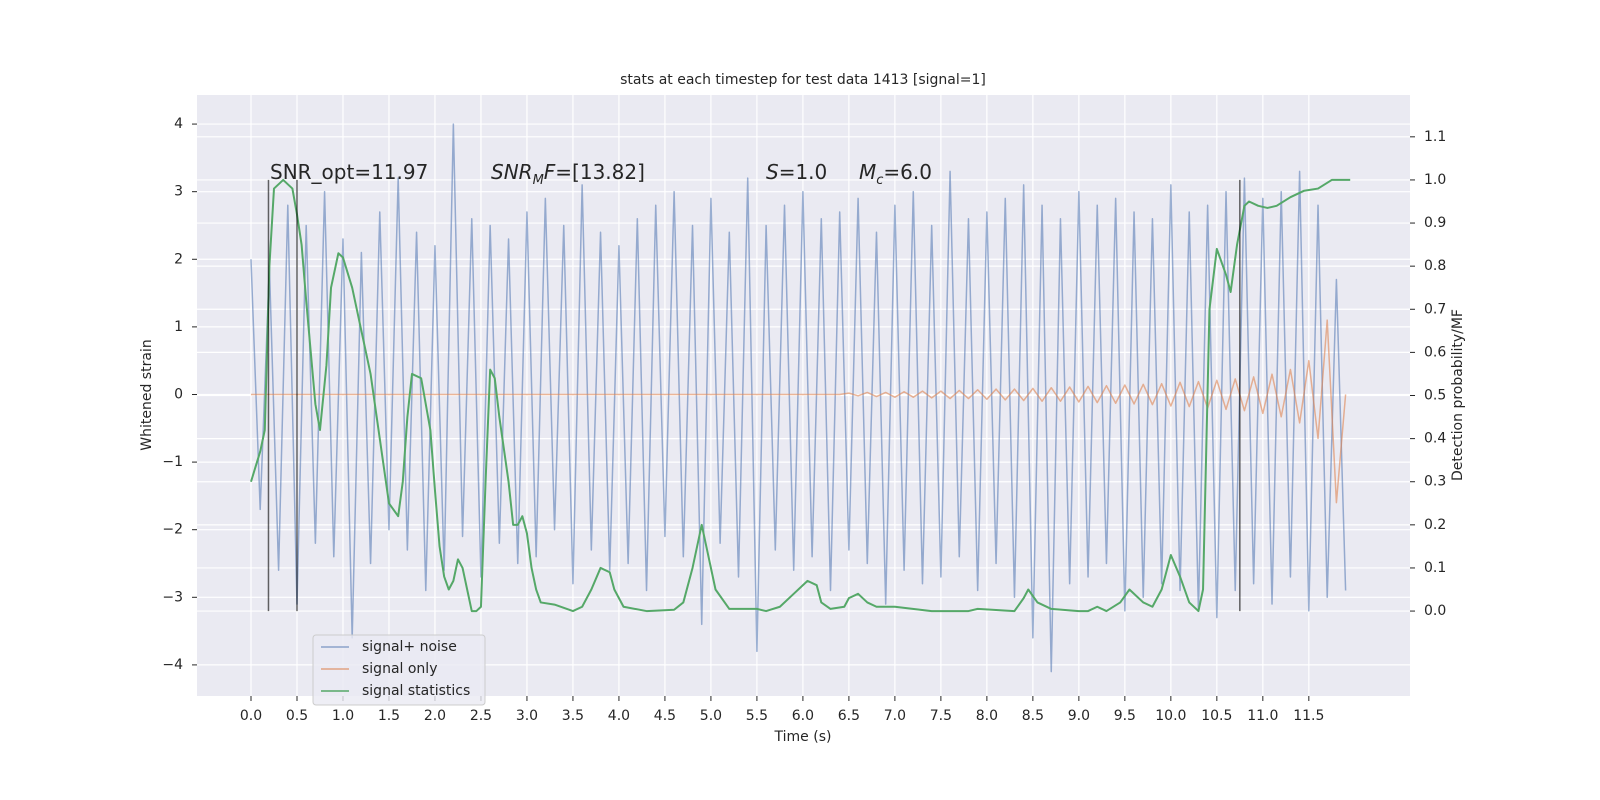 The height and width of the screenshot is (800, 1600). What do you see at coordinates (1125, 716) in the screenshot?
I see `x-tick-label: 9.5` at bounding box center [1125, 716].